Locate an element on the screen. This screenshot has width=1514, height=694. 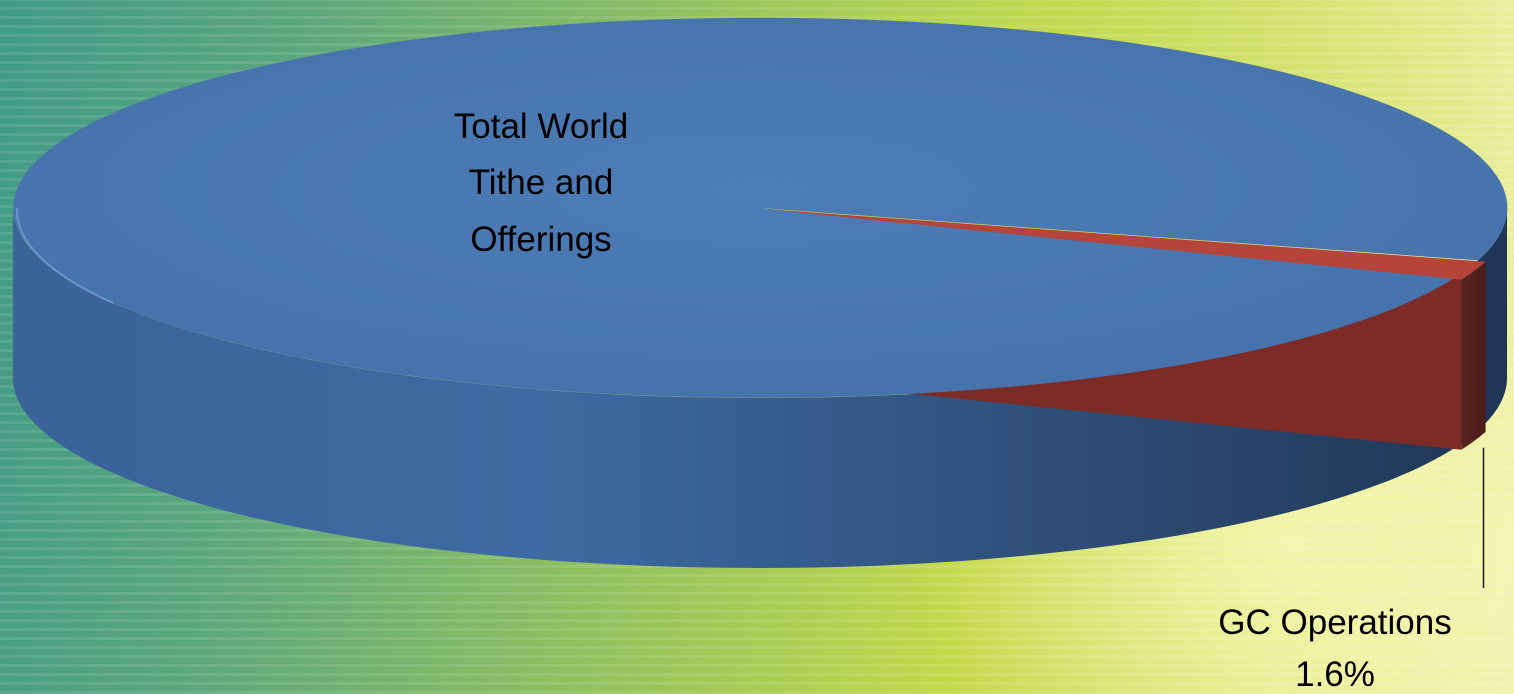
slice-gc-operations is located at coordinates (1126, 244).